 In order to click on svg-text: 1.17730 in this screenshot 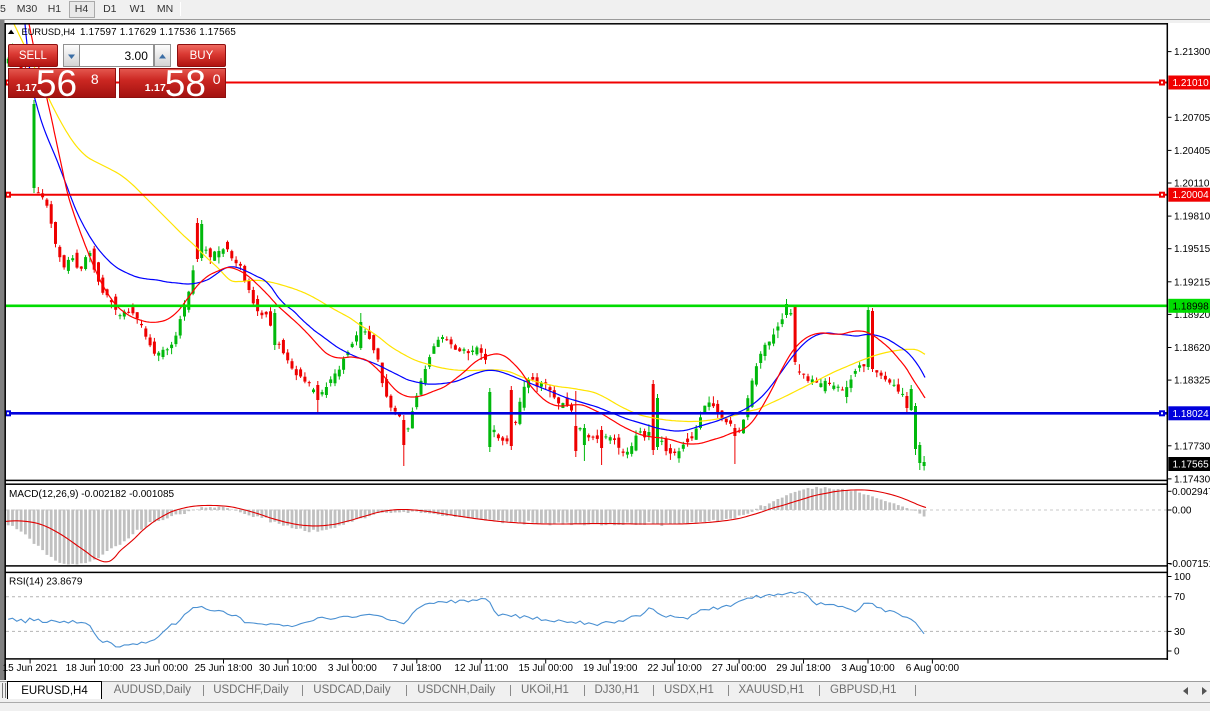, I will do `click(1192, 446)`.